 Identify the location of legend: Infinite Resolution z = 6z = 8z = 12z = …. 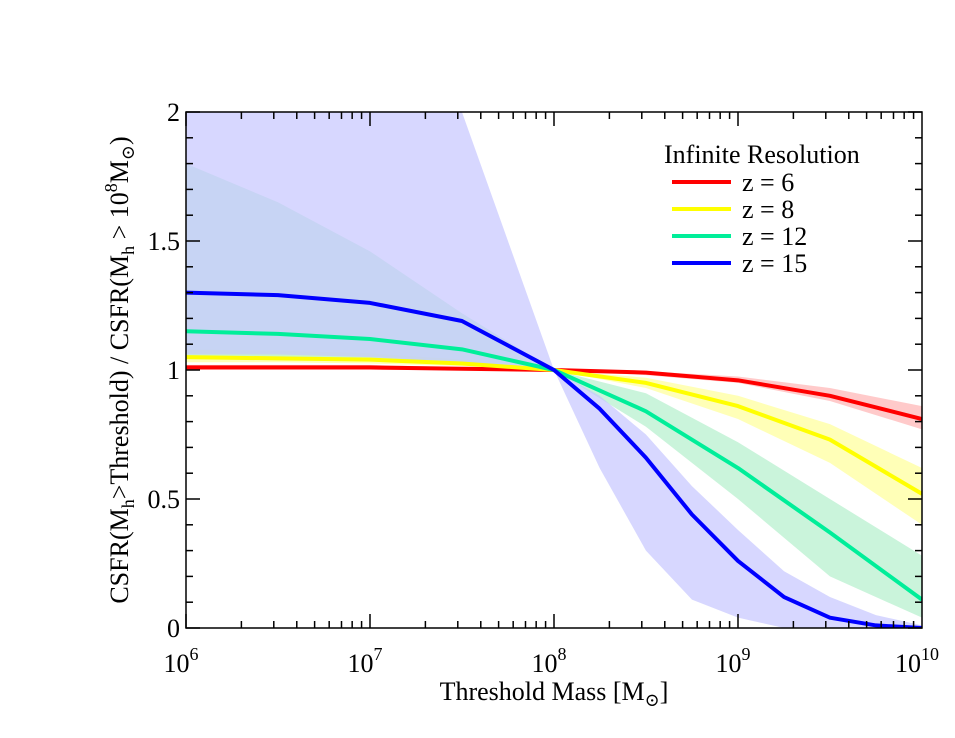
(762, 209).